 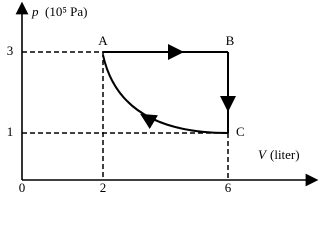 I want to click on x-tick-label: 2, so click(x=103, y=187).